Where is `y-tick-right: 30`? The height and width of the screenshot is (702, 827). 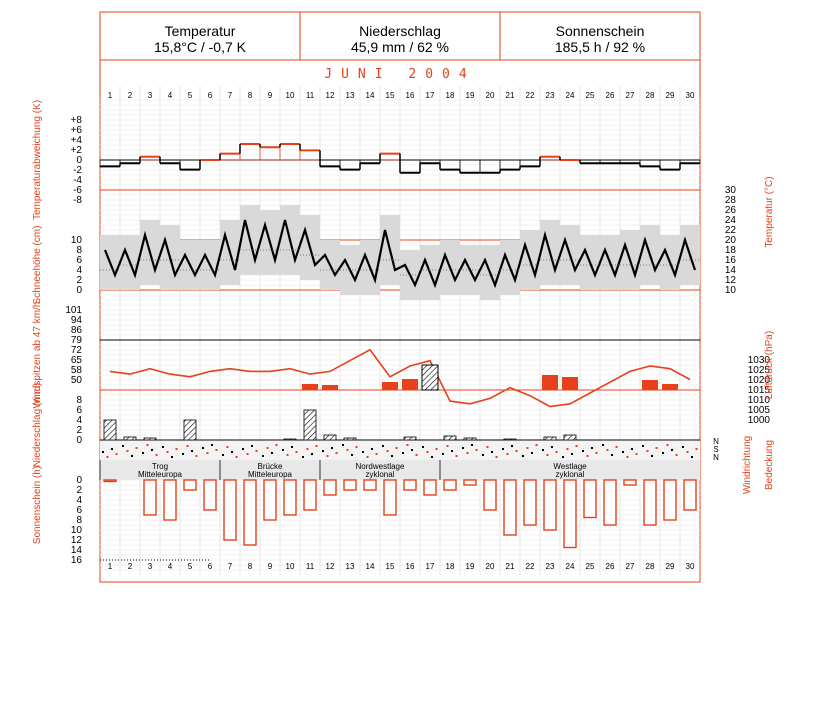 y-tick-right: 30 is located at coordinates (731, 190).